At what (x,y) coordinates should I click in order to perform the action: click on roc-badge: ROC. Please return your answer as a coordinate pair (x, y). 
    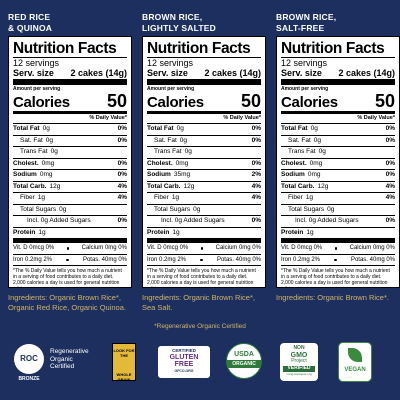
    Looking at the image, I should click on (29, 359).